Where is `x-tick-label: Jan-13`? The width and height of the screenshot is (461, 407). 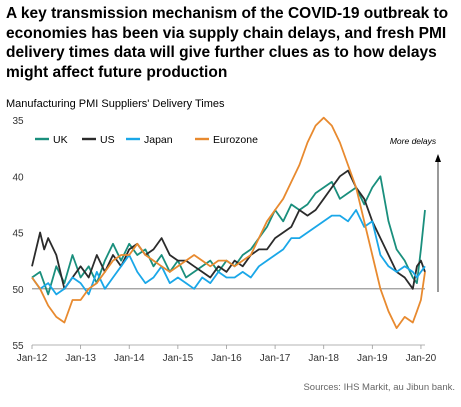
x-tick-label: Jan-13 is located at coordinates (80, 358).